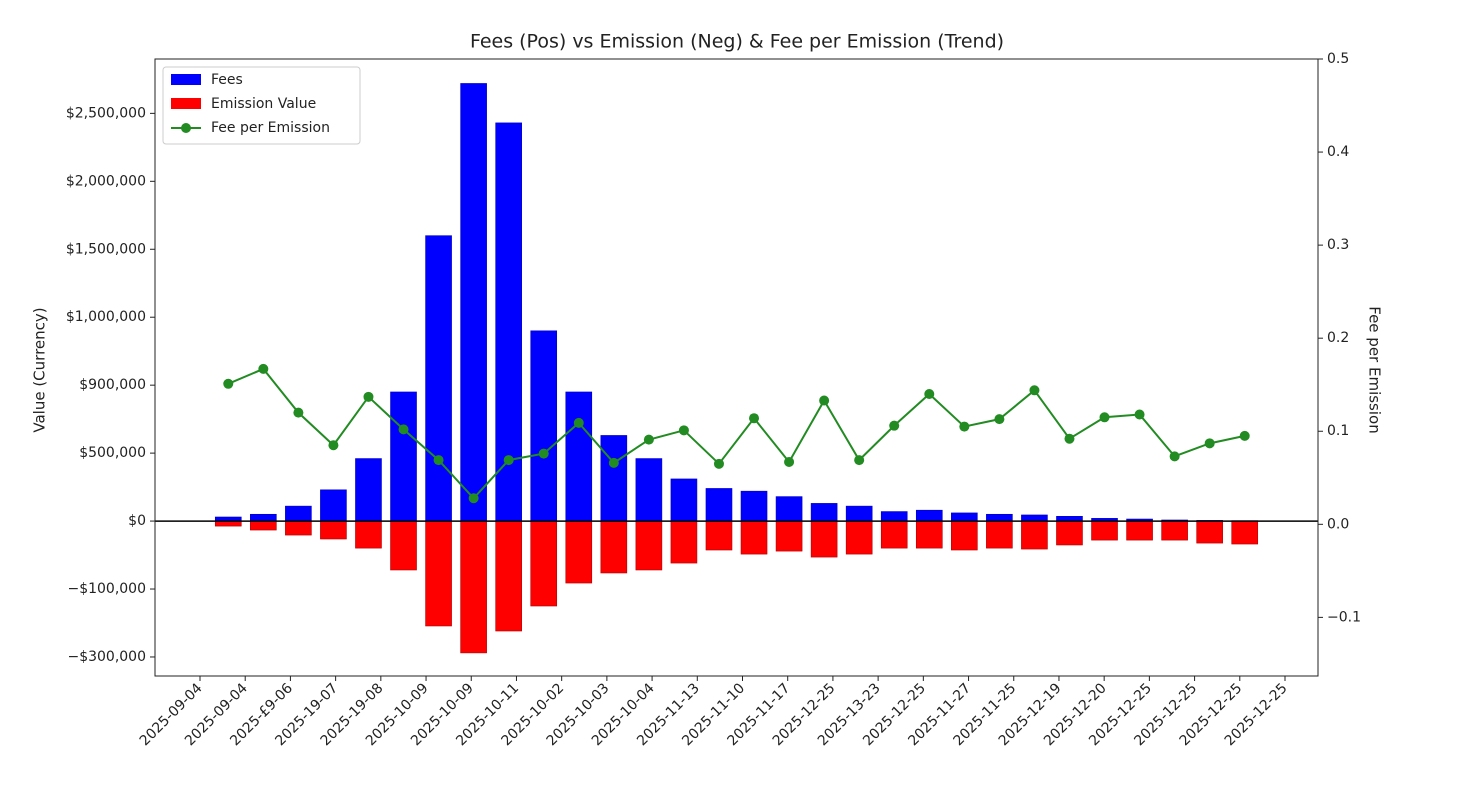 The width and height of the screenshot is (1474, 794). Describe the element at coordinates (1375, 369) in the screenshot. I see `y2-axis-label: Fee per Emission` at that location.